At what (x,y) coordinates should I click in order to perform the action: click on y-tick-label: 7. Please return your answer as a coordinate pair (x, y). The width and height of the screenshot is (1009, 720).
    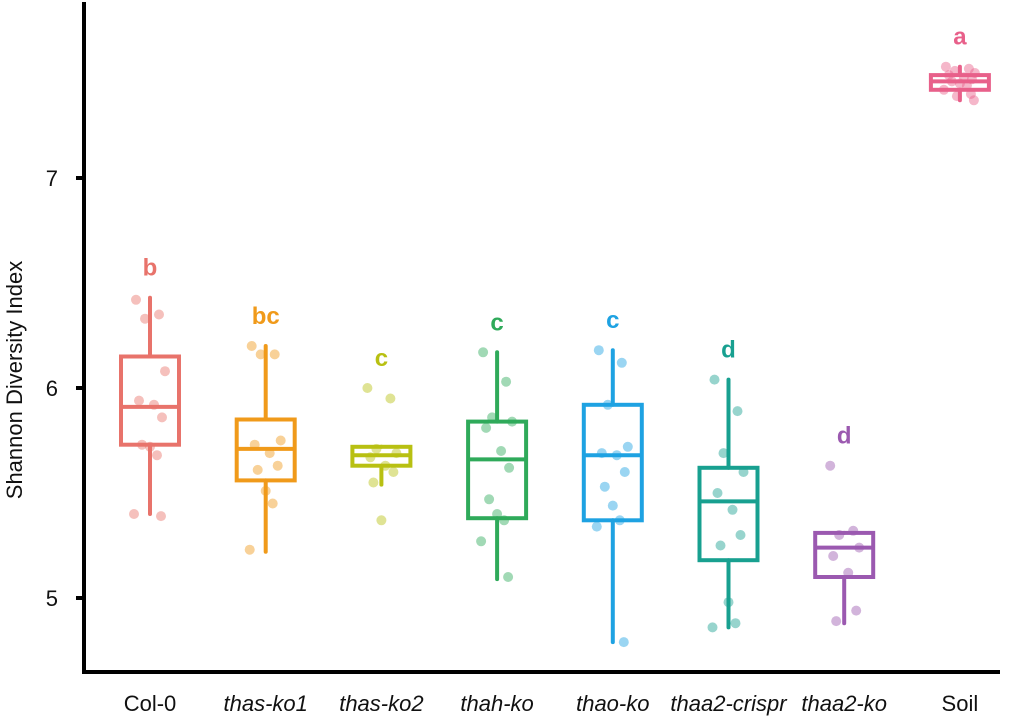
    Looking at the image, I should click on (52, 178).